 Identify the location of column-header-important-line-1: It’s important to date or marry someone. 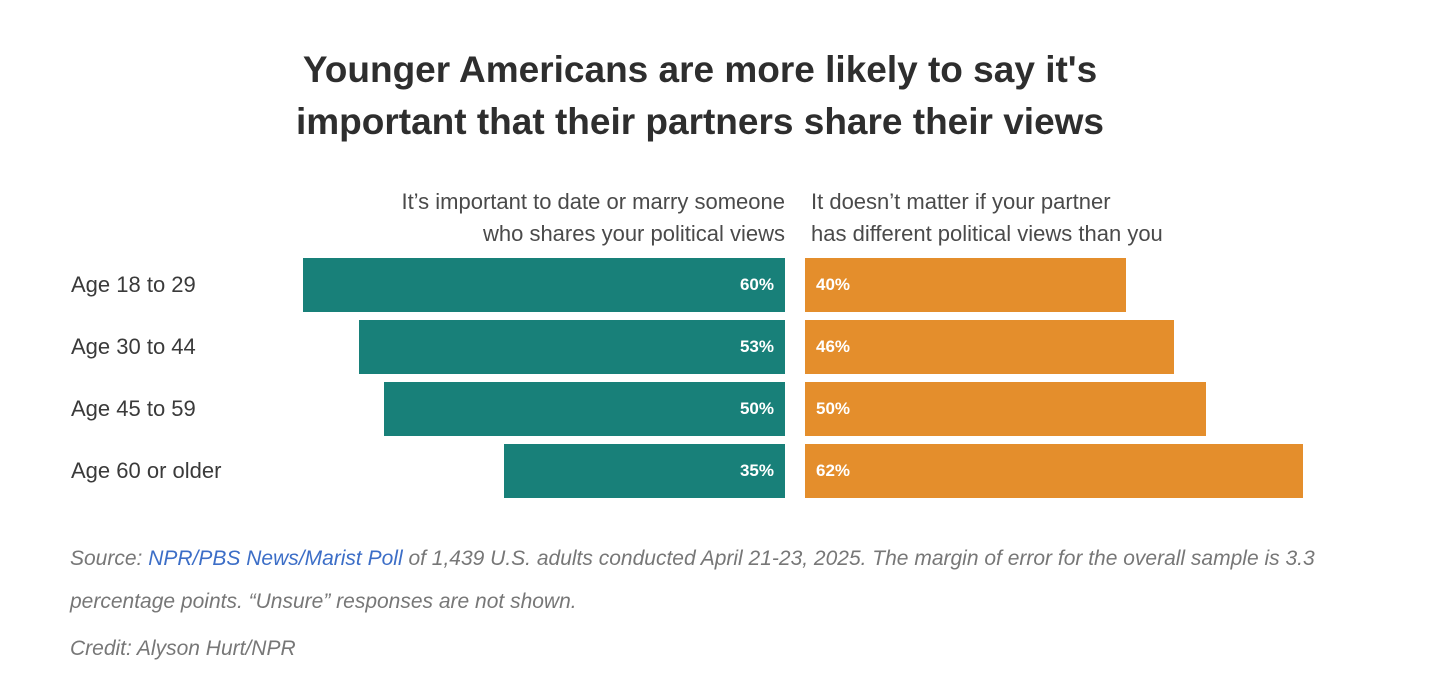
(593, 201).